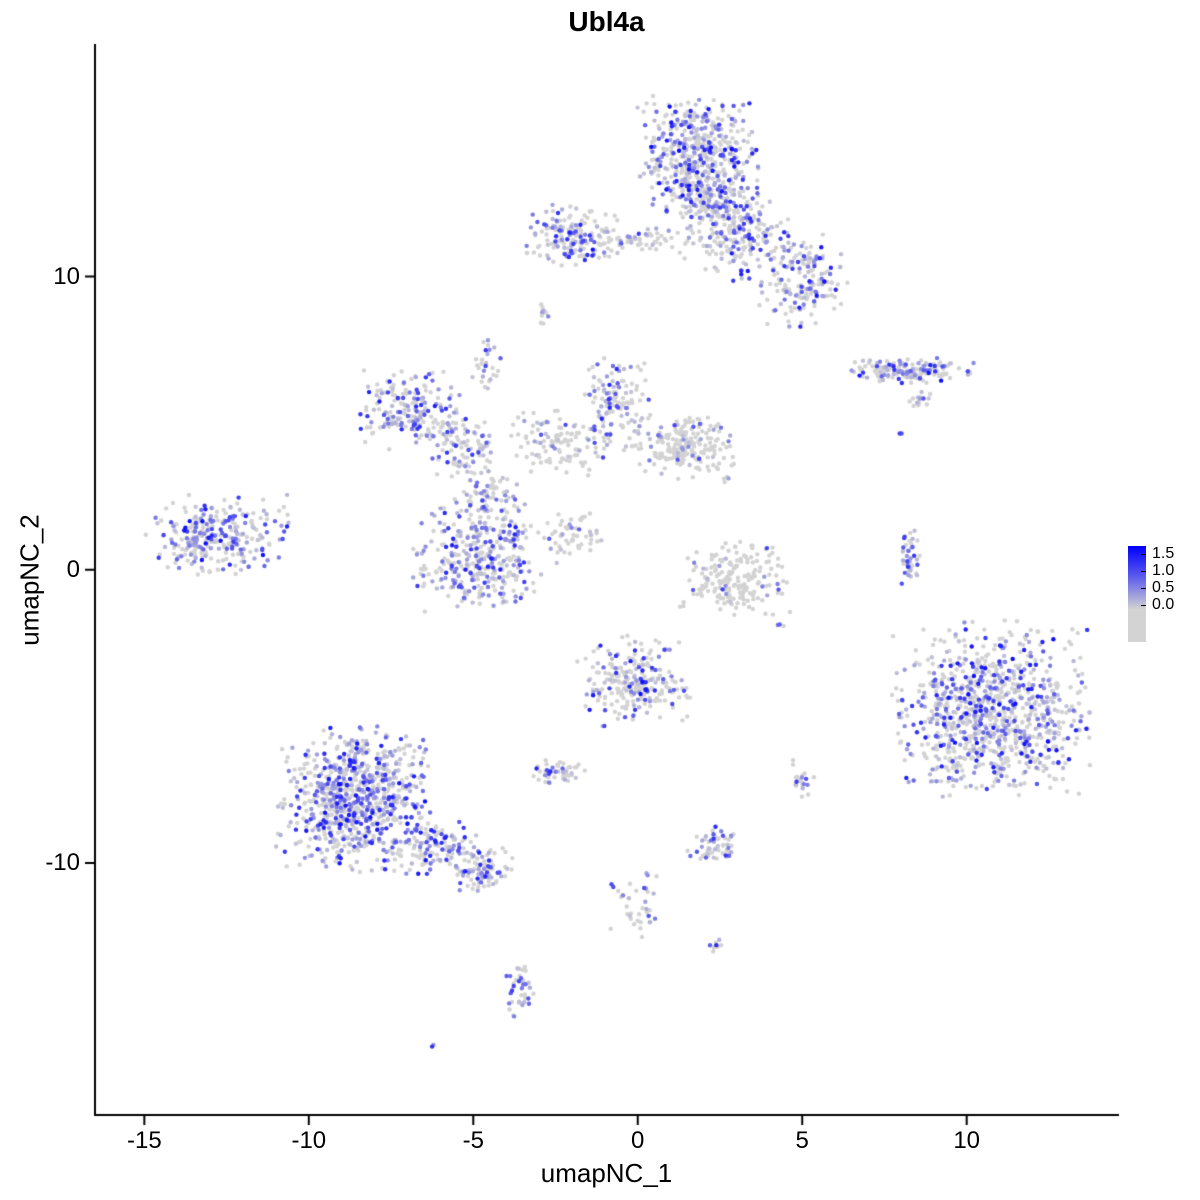 This screenshot has width=1200, height=1200. Describe the element at coordinates (1163, 570) in the screenshot. I see `legend-value-label: 1.0` at that location.